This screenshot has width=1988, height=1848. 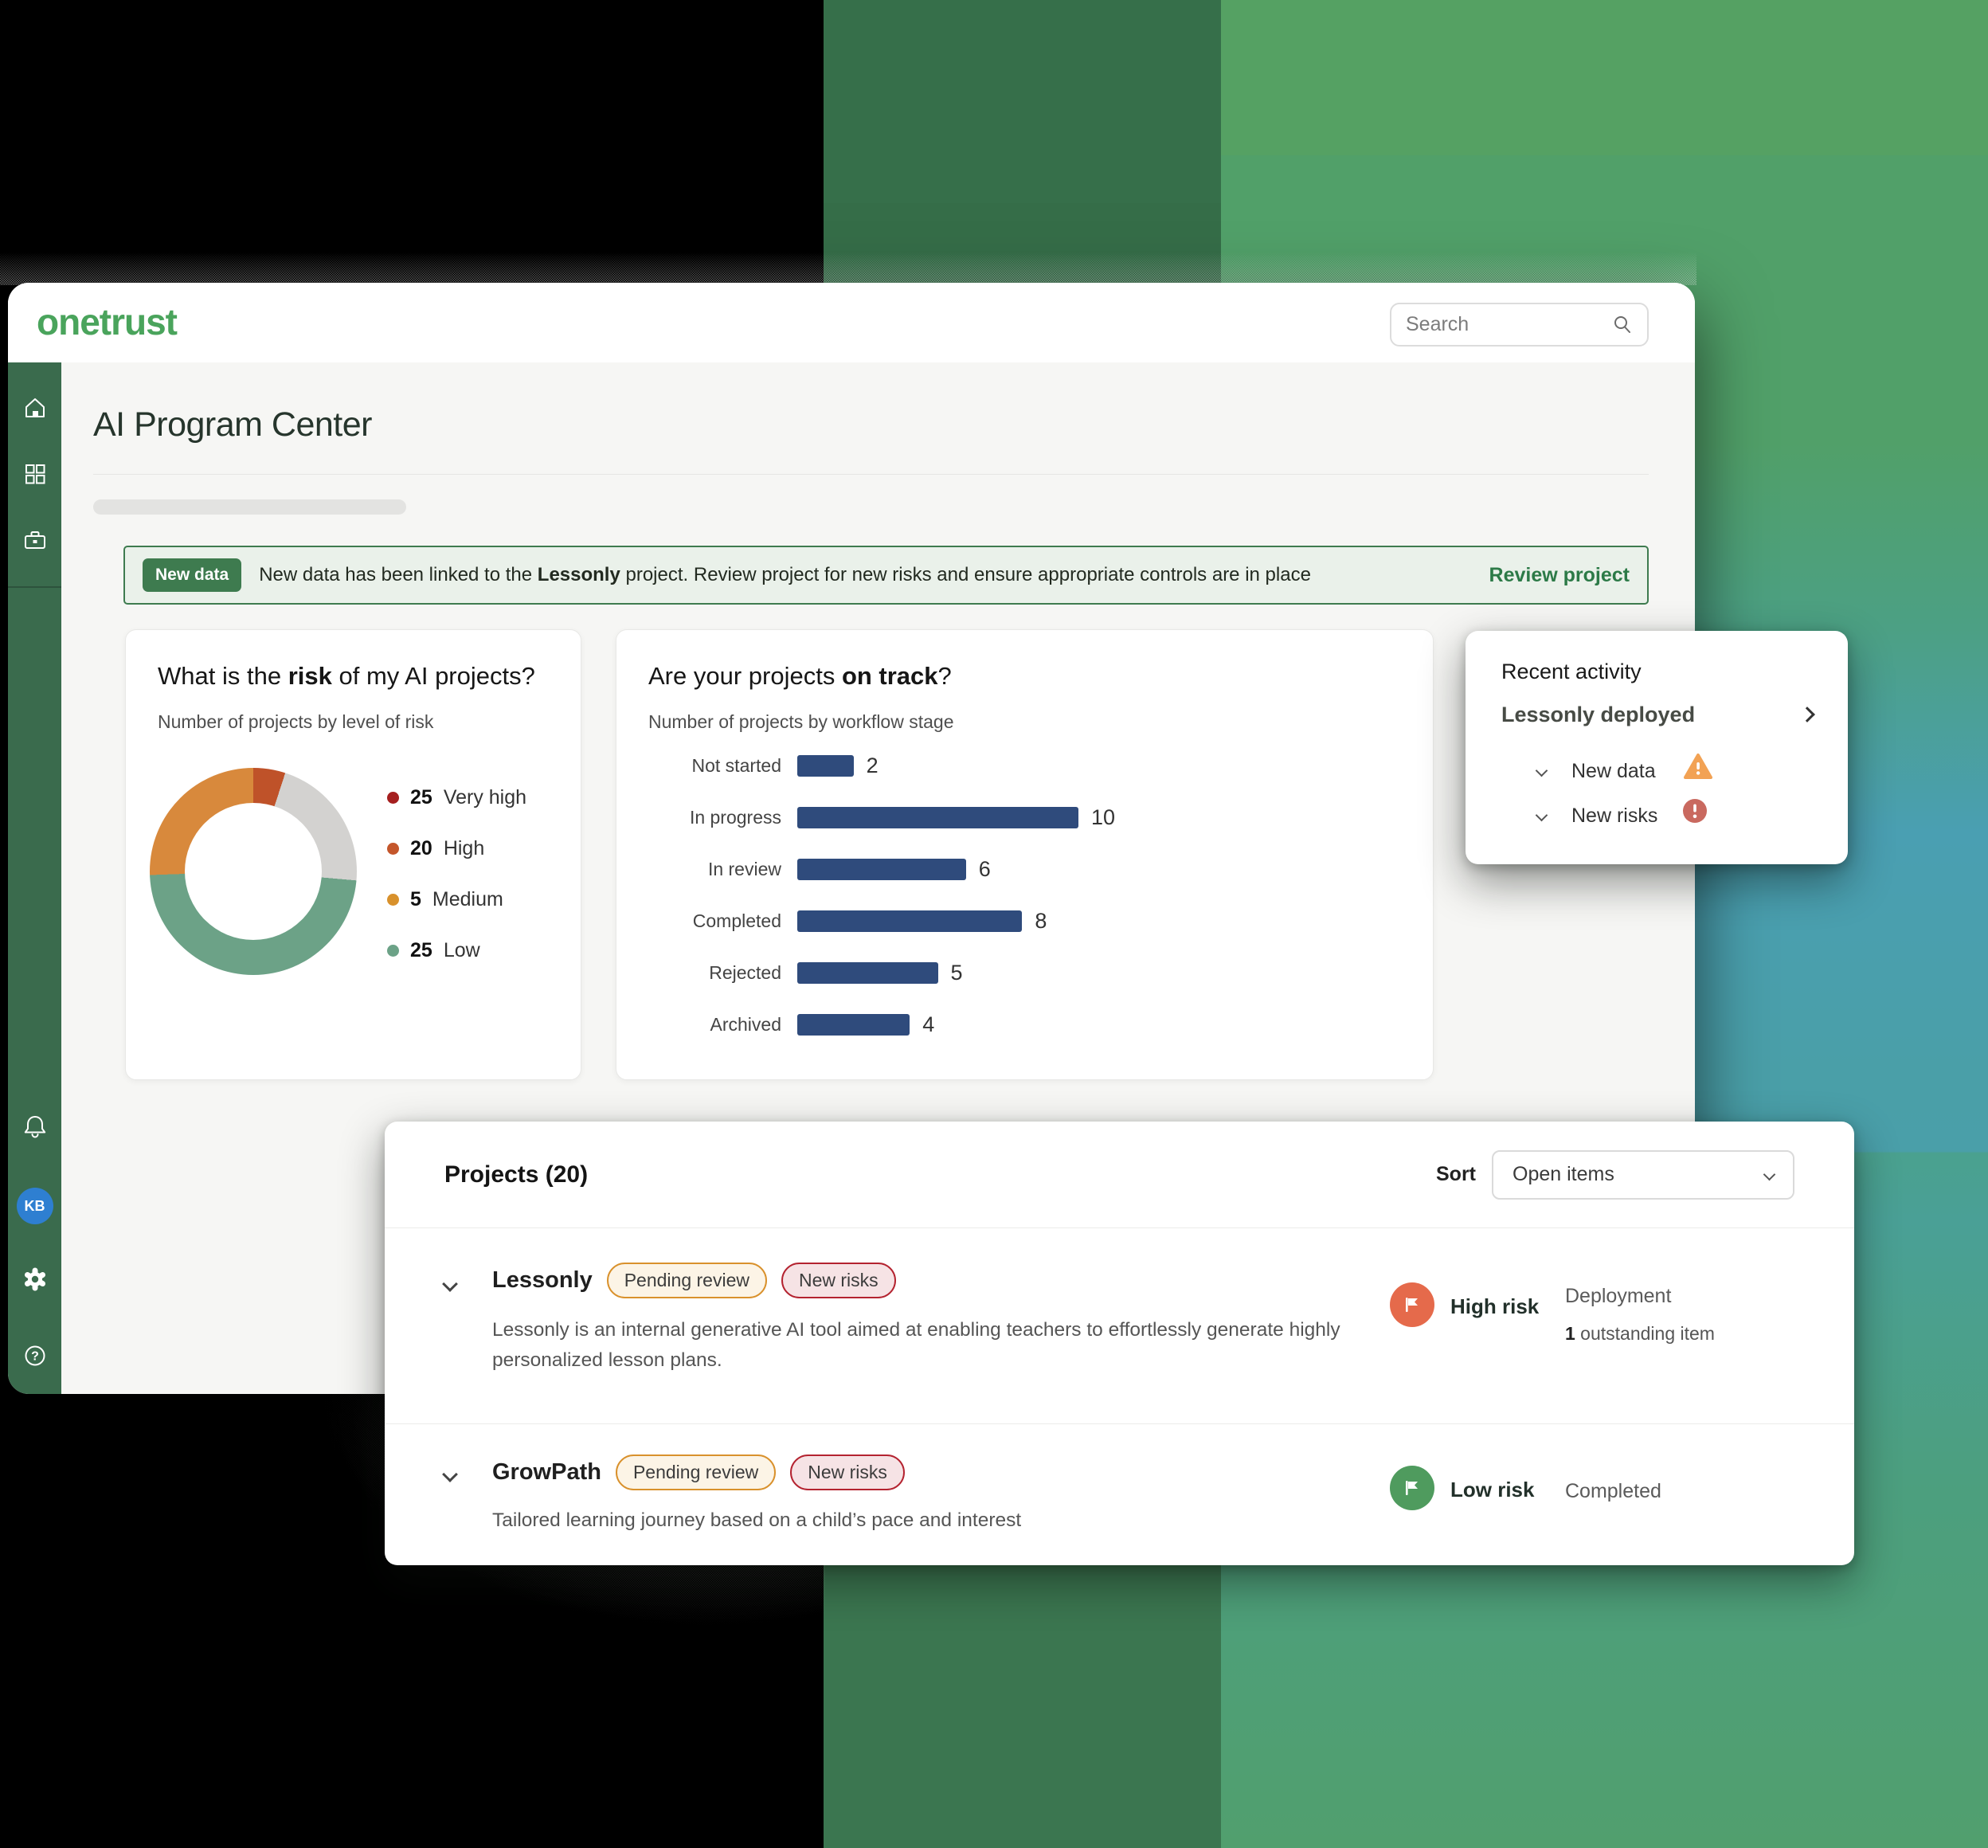 I want to click on activity-new-data-label: New data, so click(x=1613, y=771).